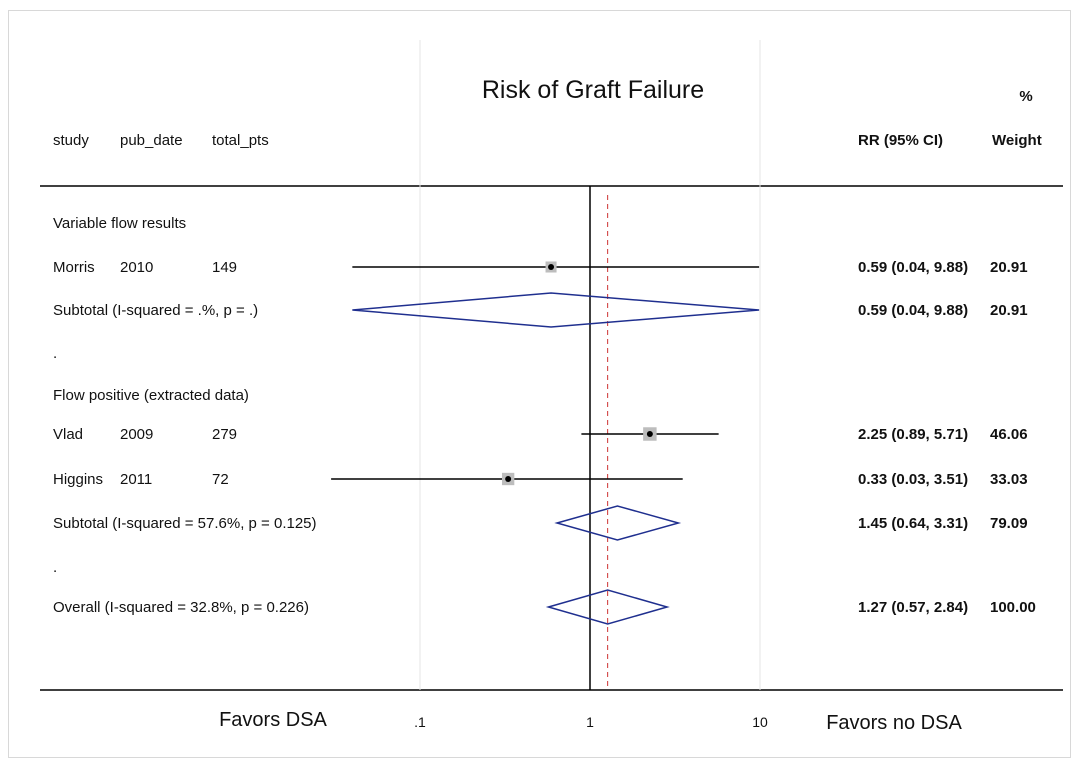 This screenshot has width=1081, height=766. Describe the element at coordinates (913, 479) in the screenshot. I see `estimate-ci: 0.33 (0.03, 3.51)` at that location.